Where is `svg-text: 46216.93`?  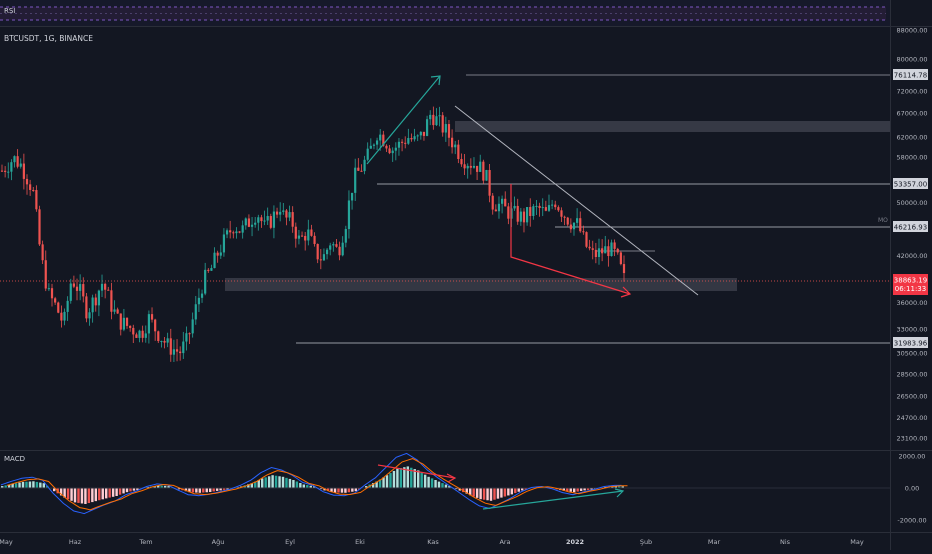
svg-text: 46216.93 is located at coordinates (910, 228).